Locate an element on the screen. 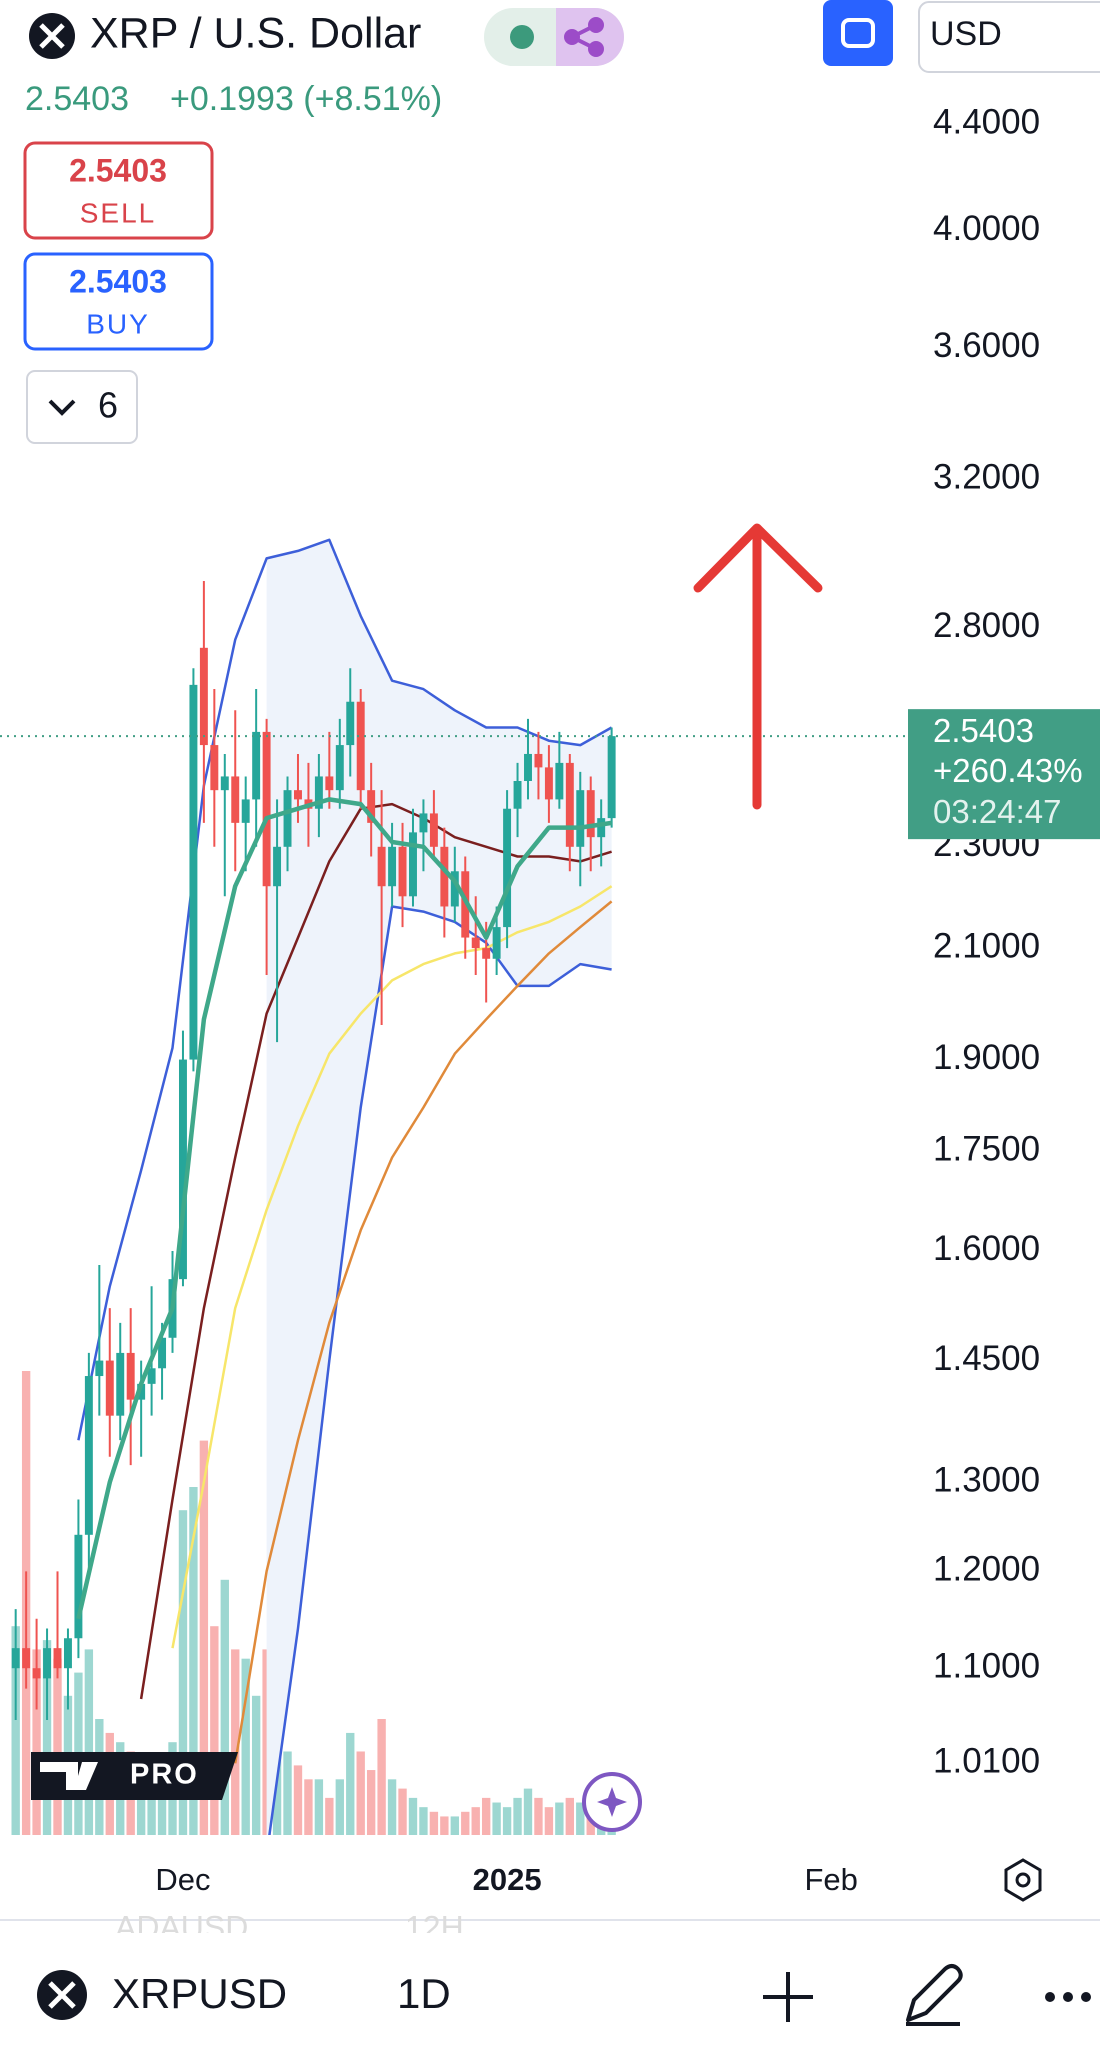  y-tick-label: 4.4000 is located at coordinates (986, 122).